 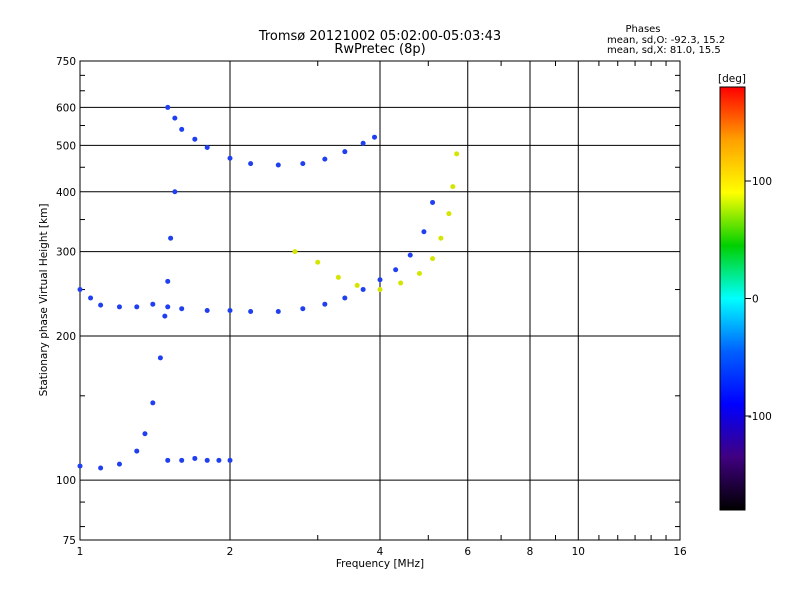 What do you see at coordinates (680, 552) in the screenshot?
I see `x-tick-label: 16` at bounding box center [680, 552].